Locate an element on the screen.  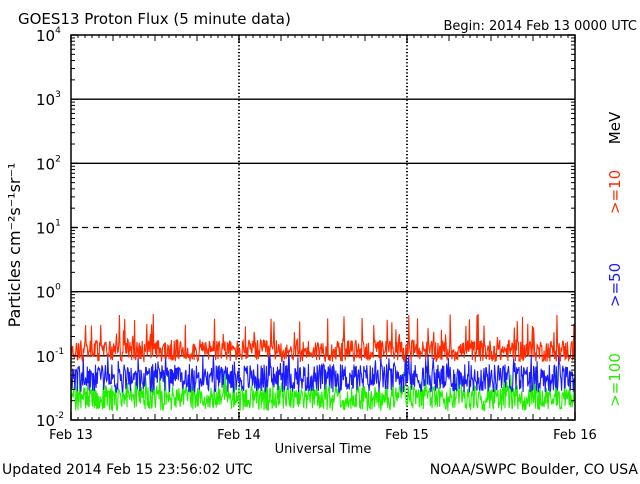
legend-entry: >=100 is located at coordinates (615, 380).